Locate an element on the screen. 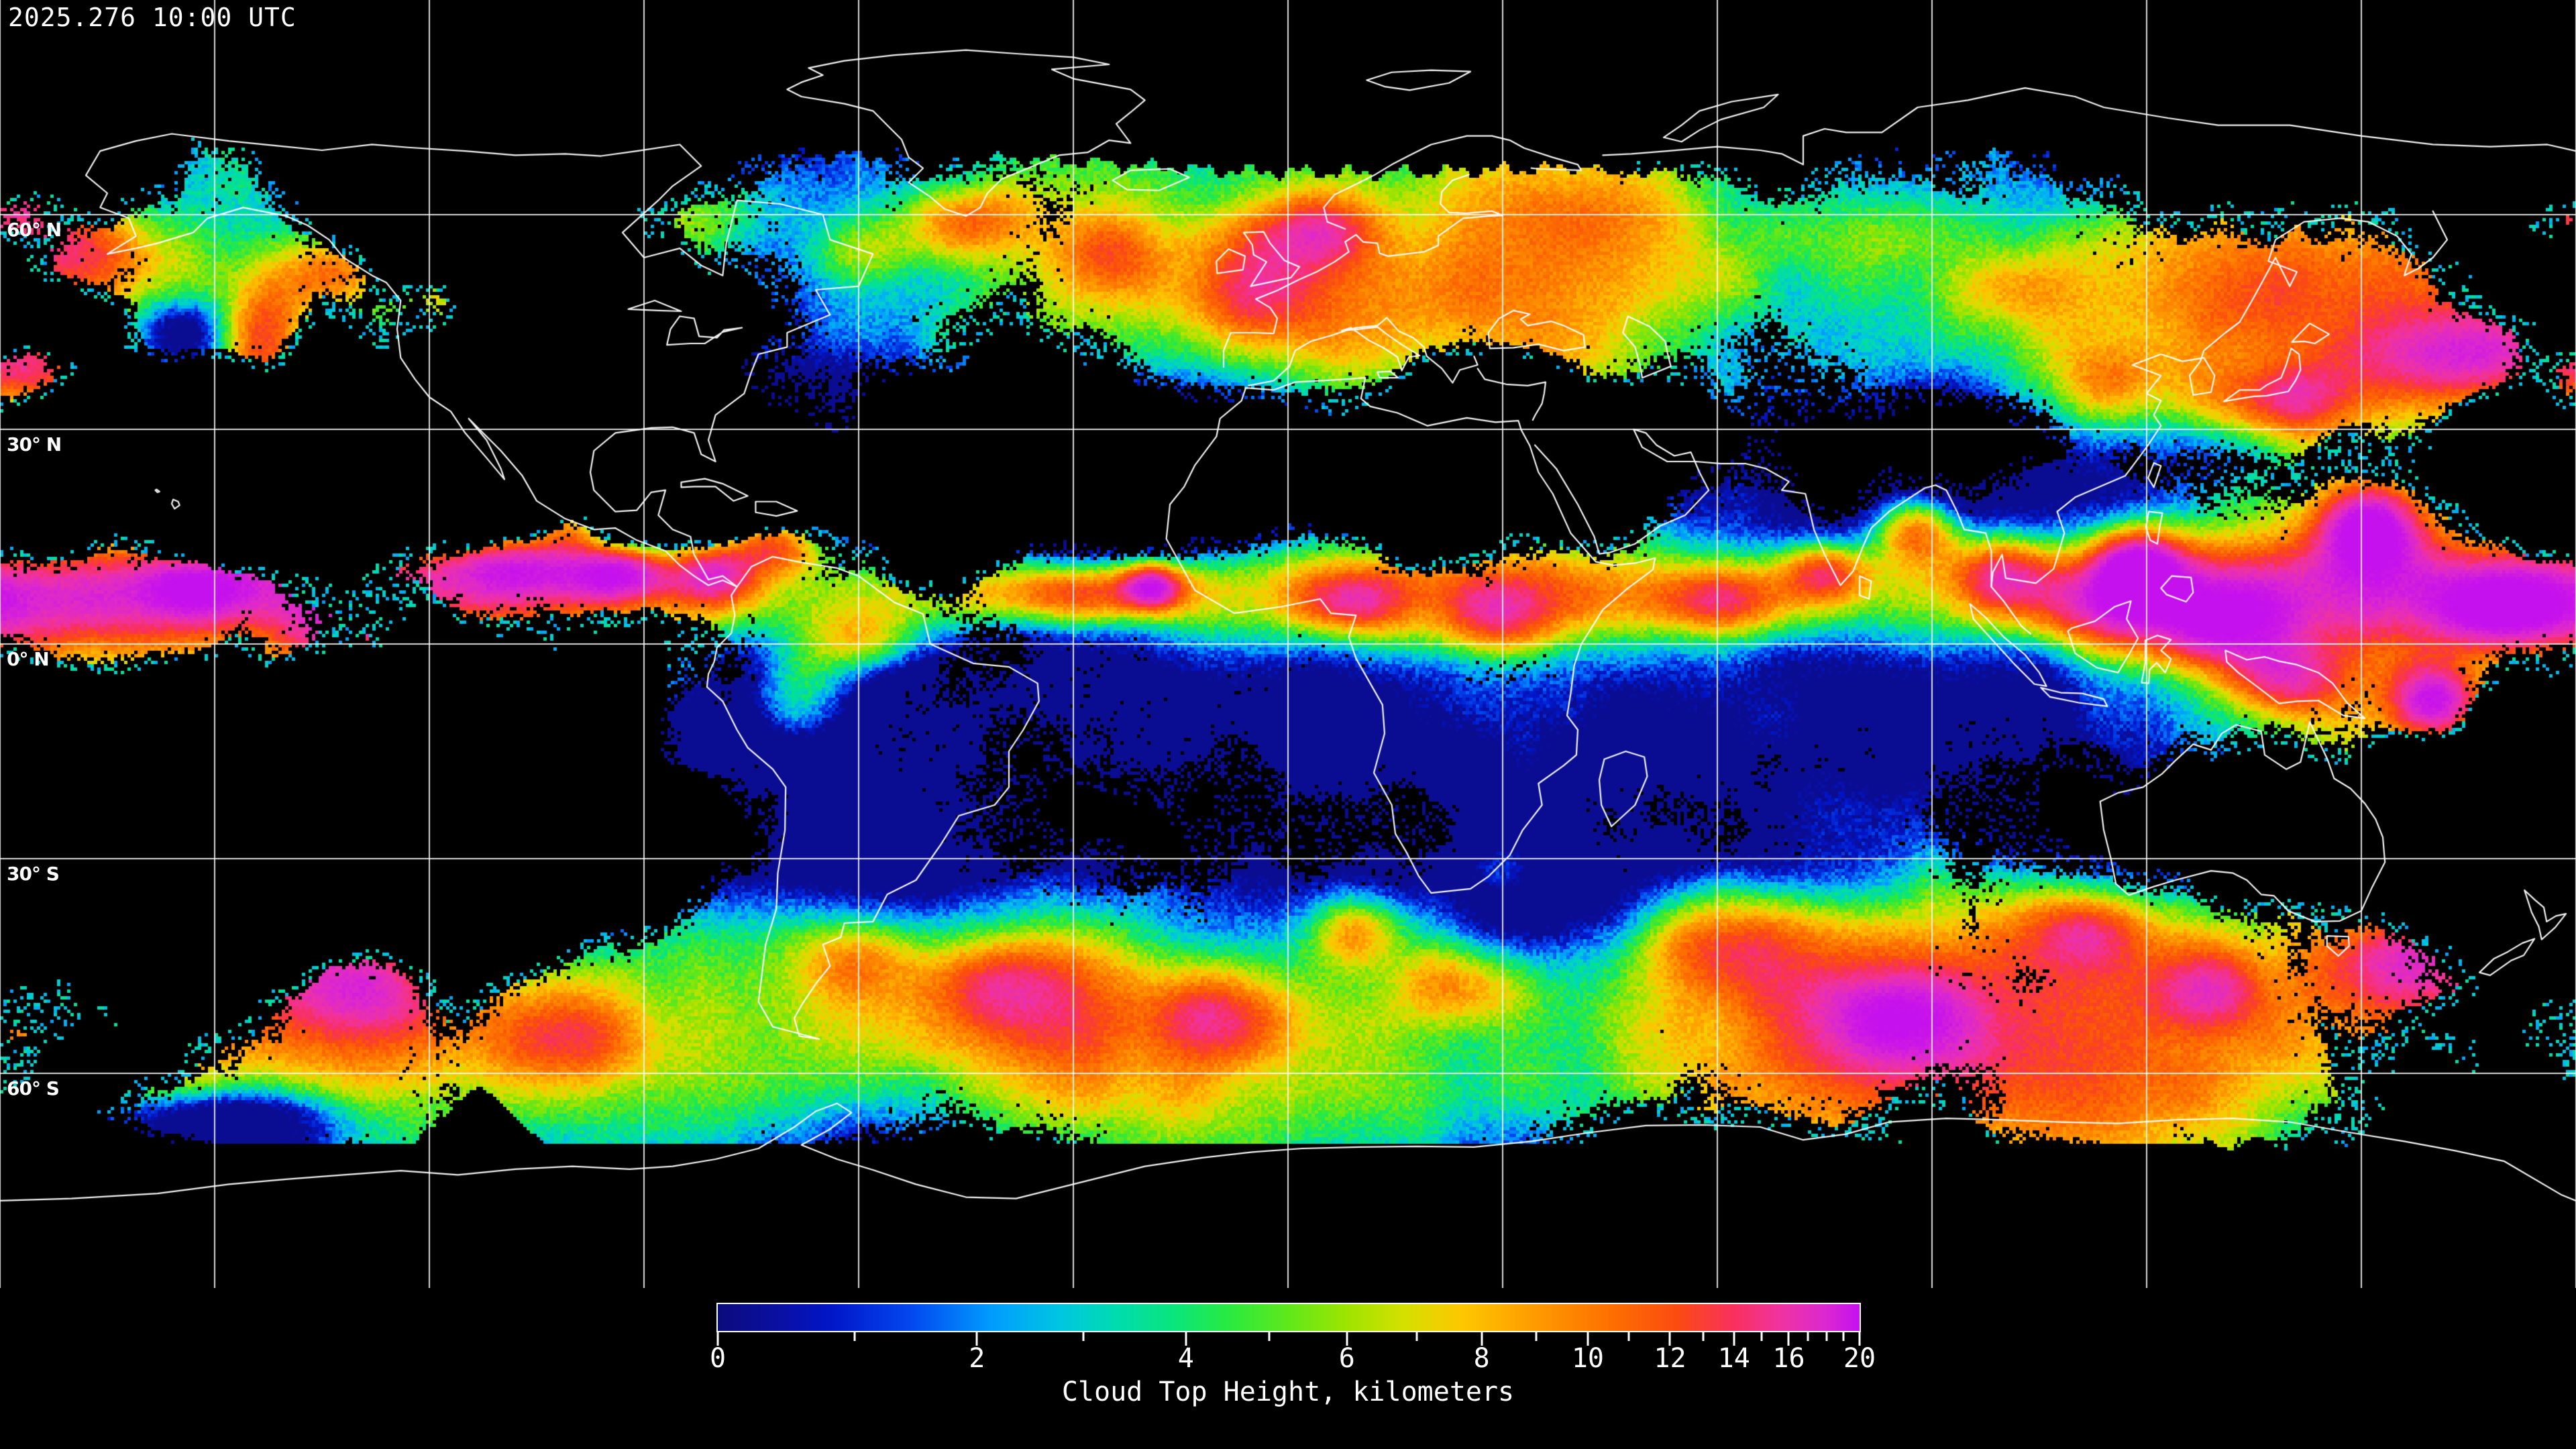  colorbar-gradient is located at coordinates (1289, 1317).